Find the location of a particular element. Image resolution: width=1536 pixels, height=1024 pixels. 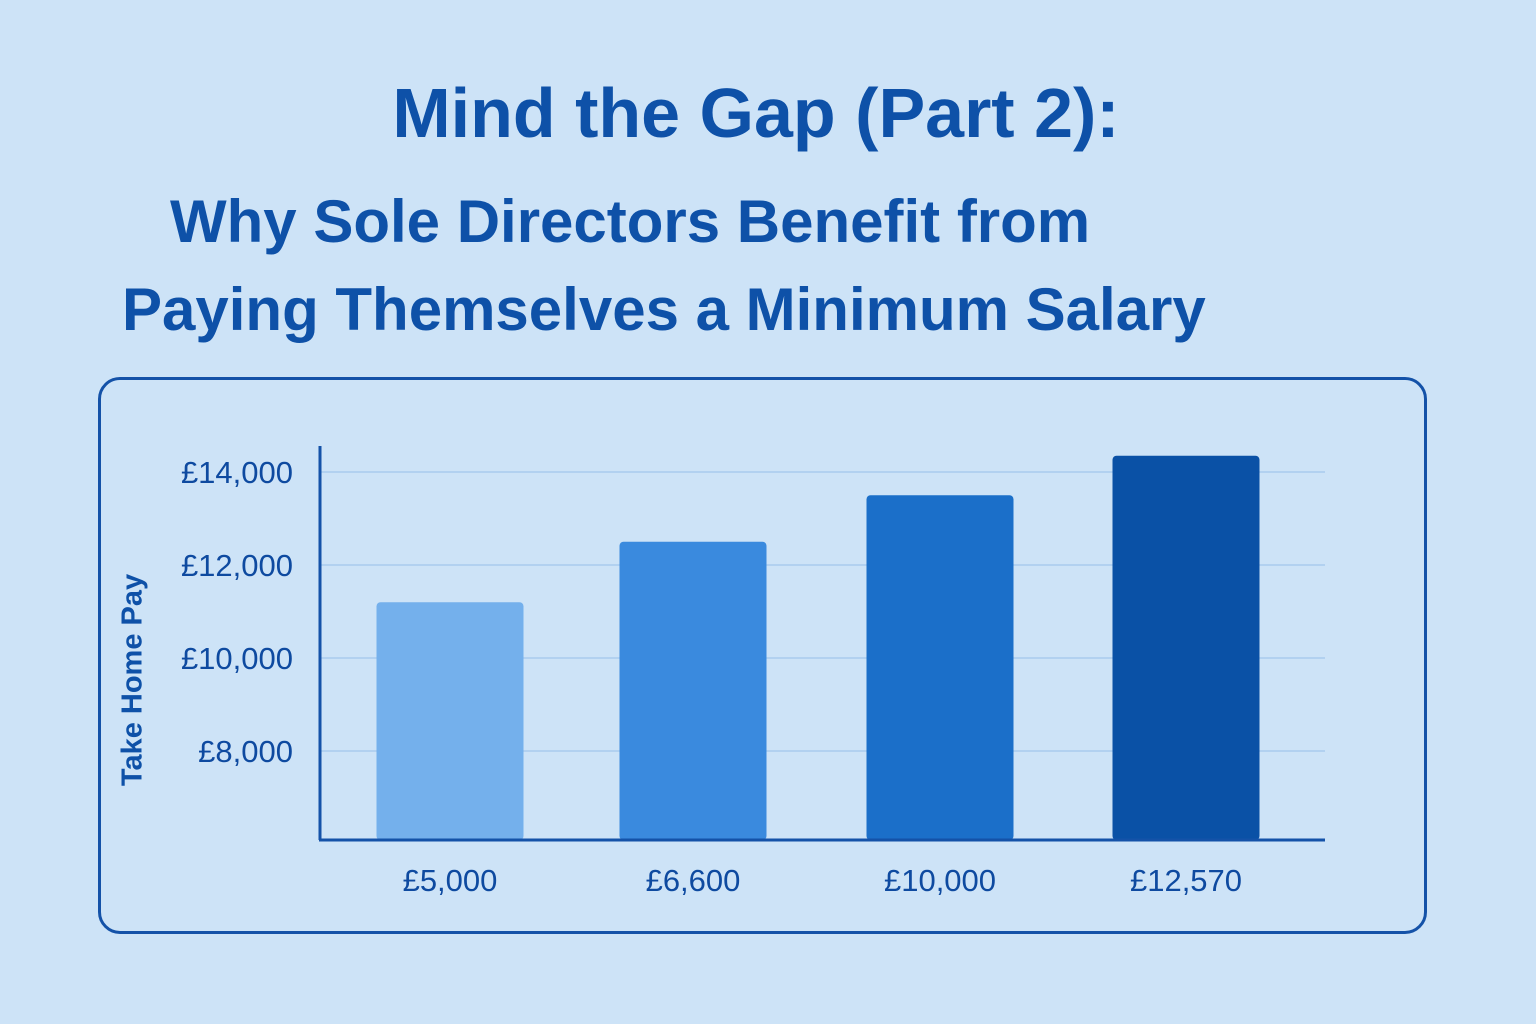

x-tick-label: £12,570 is located at coordinates (1186, 880).